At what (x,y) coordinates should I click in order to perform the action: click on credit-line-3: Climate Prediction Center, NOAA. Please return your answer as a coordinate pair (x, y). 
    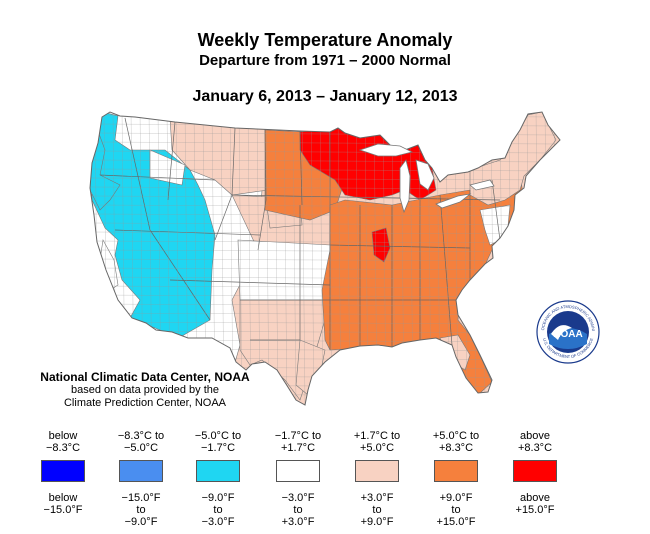
    Looking at the image, I should click on (144, 403).